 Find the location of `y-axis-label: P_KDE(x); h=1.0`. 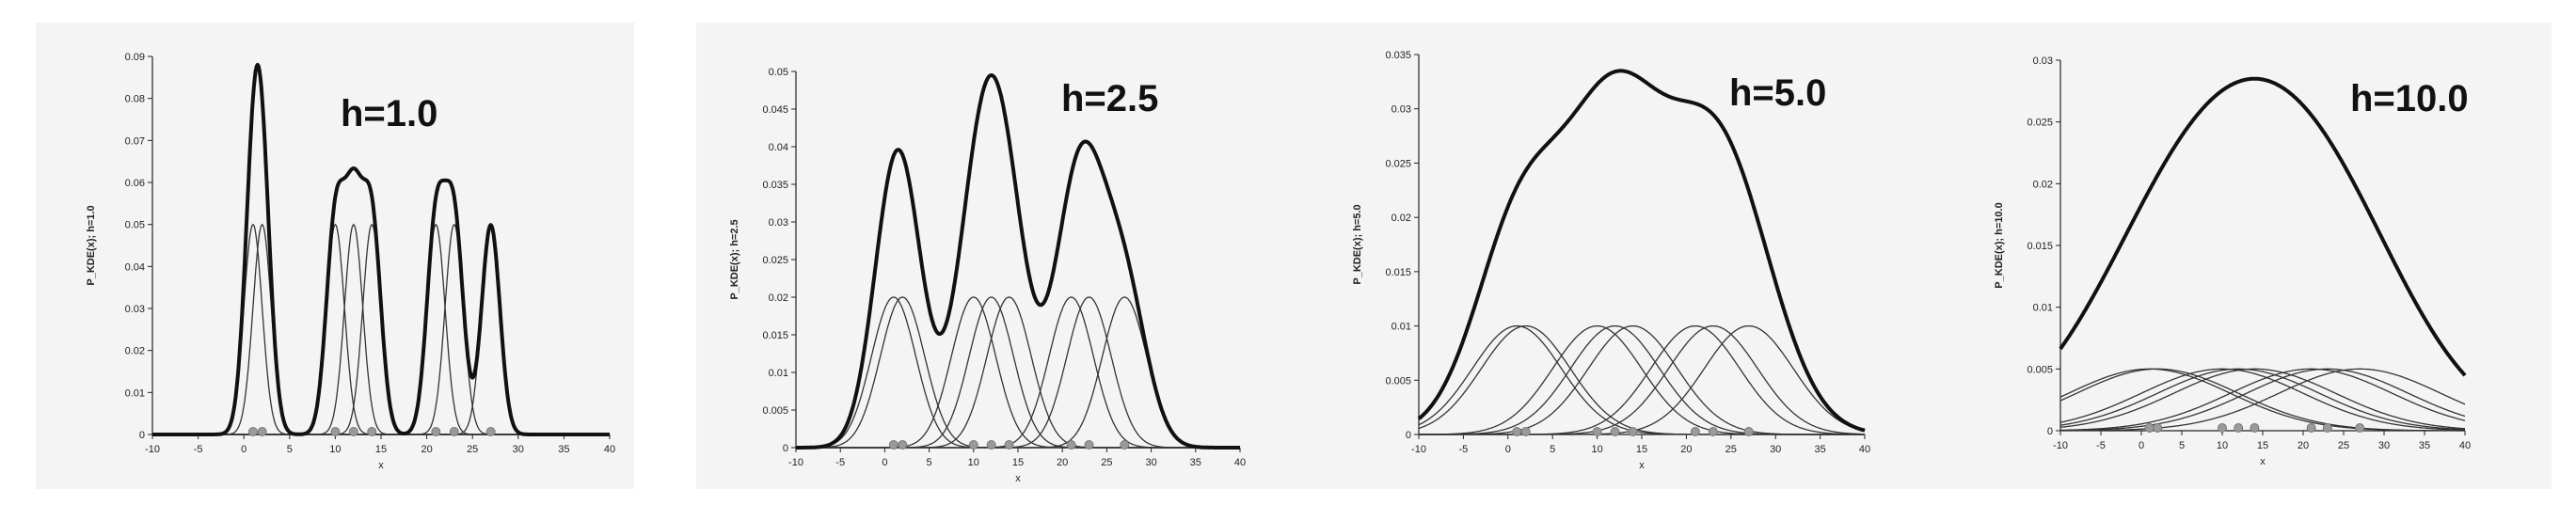

y-axis-label: P_KDE(x); h=1.0 is located at coordinates (92, 245).